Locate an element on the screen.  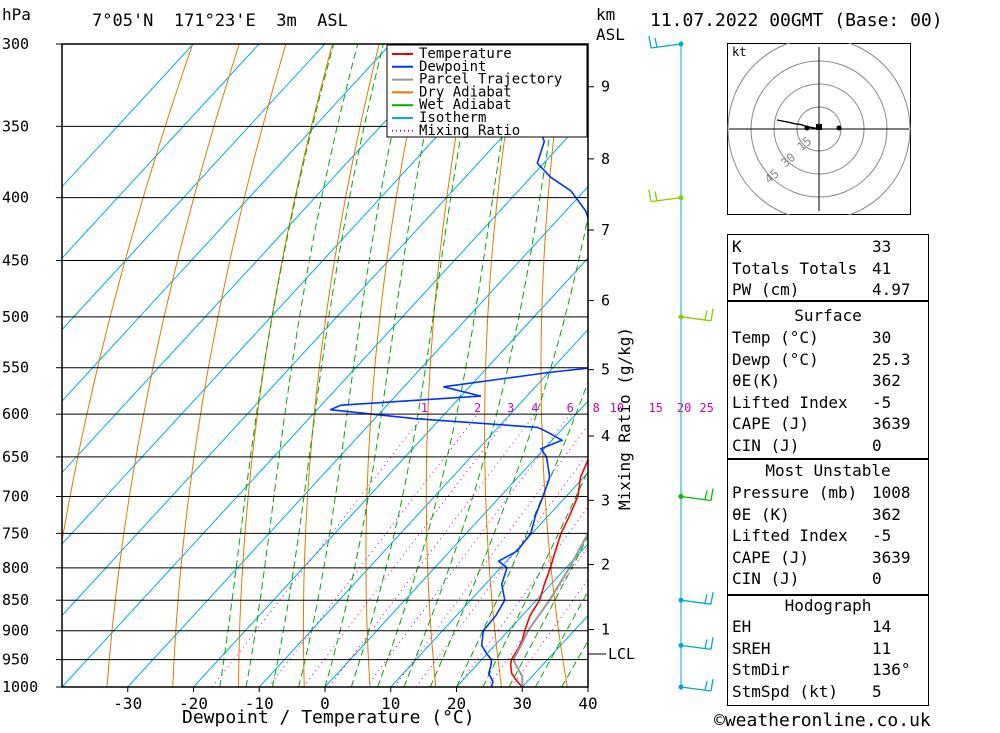
altitude-km-tick-label: 2 is located at coordinates (605, 564).